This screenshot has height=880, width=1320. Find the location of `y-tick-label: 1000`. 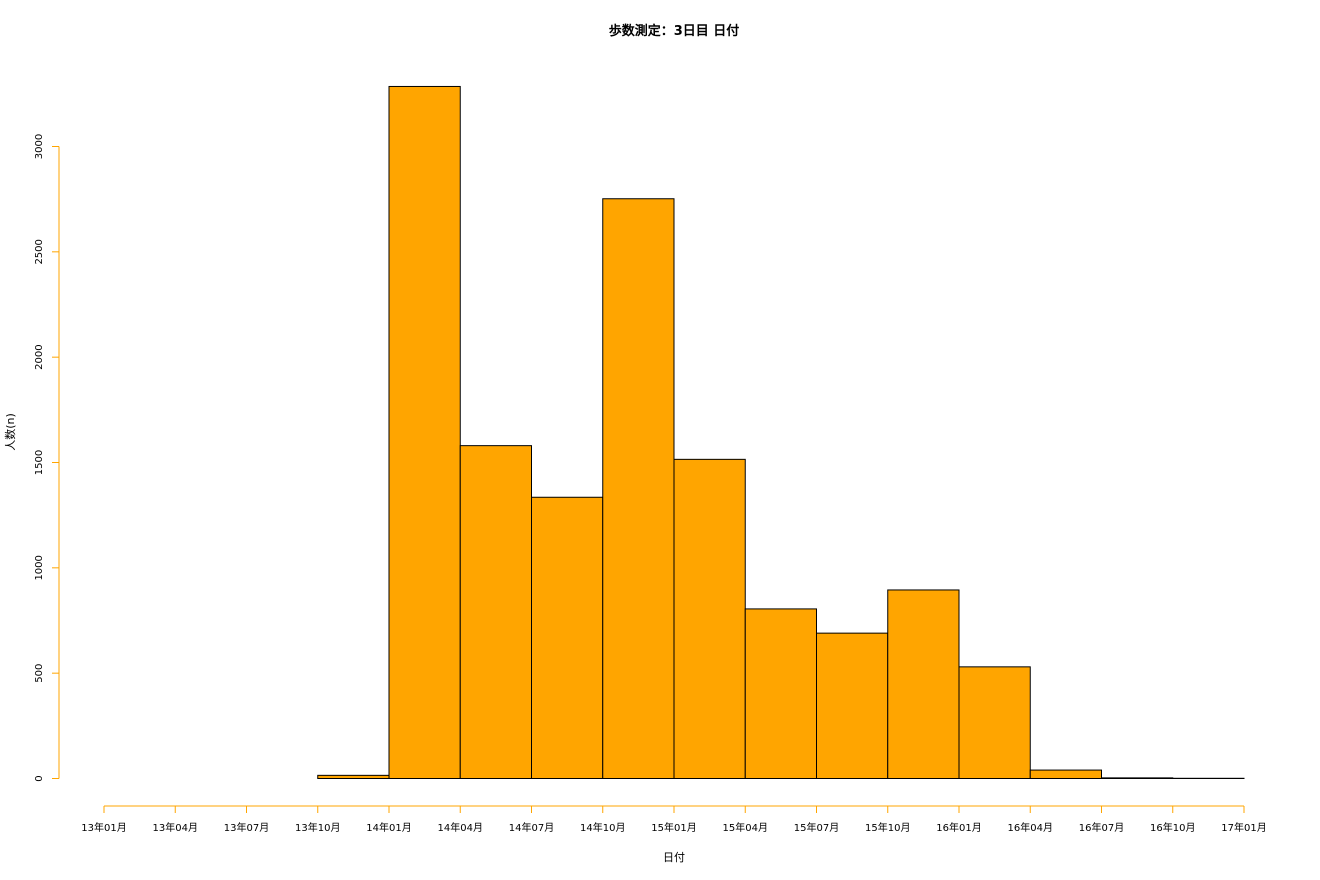

y-tick-label: 1000 is located at coordinates (39, 567).